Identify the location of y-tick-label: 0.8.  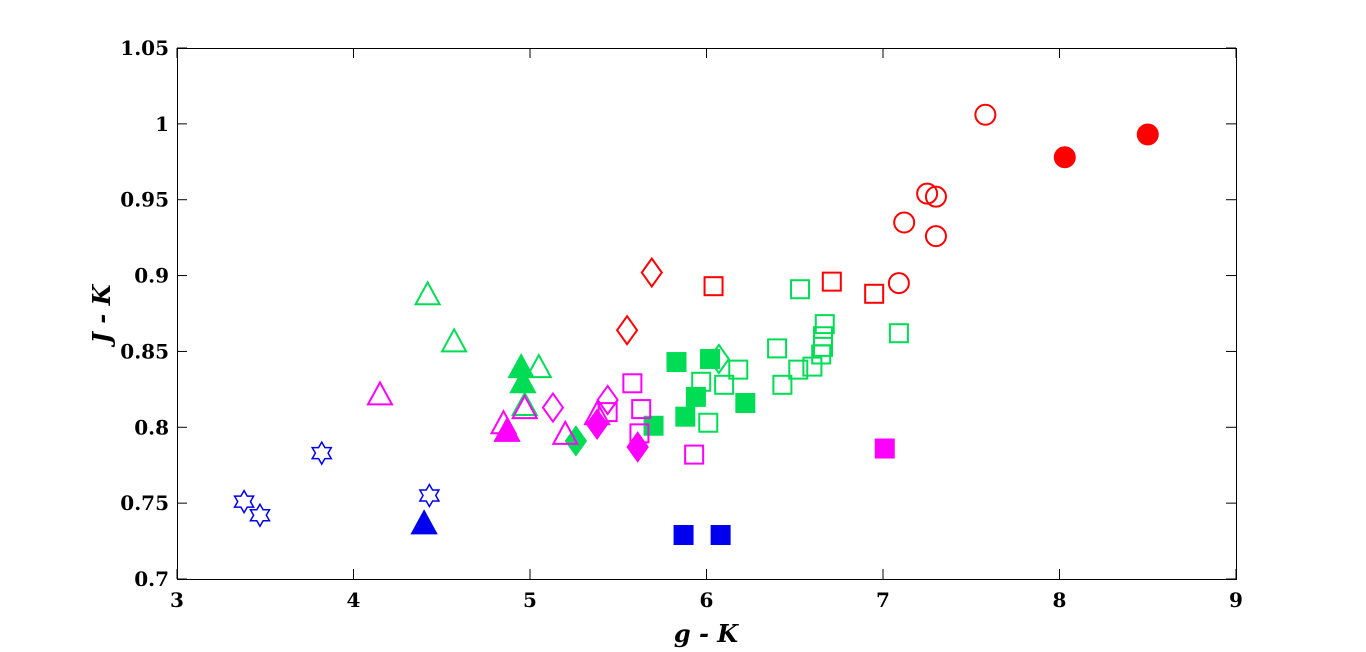
(151, 427).